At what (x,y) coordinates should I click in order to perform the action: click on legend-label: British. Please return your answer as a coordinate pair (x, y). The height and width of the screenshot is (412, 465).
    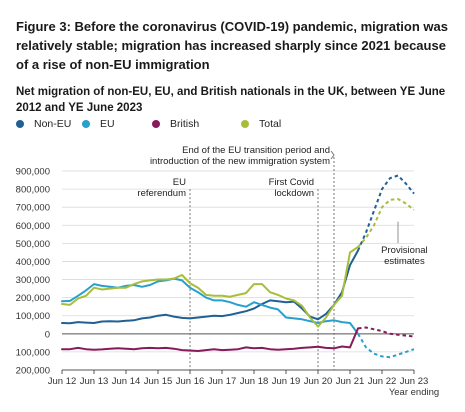
    Looking at the image, I should click on (185, 124).